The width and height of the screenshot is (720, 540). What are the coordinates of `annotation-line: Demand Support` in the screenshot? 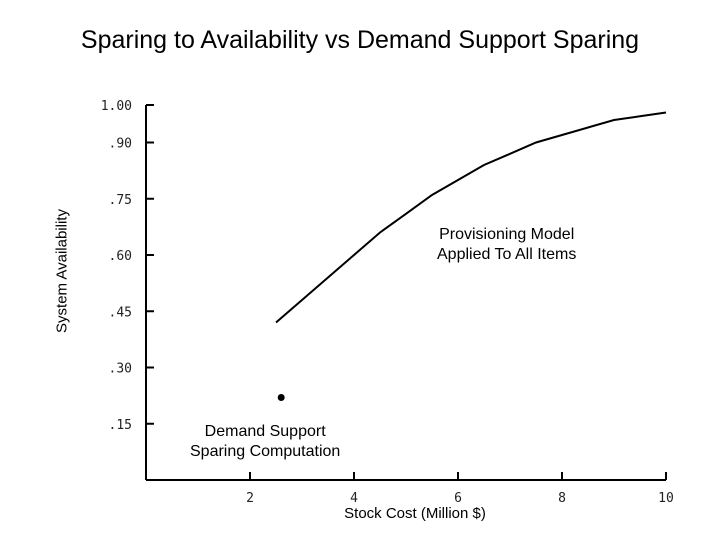 It's located at (265, 431).